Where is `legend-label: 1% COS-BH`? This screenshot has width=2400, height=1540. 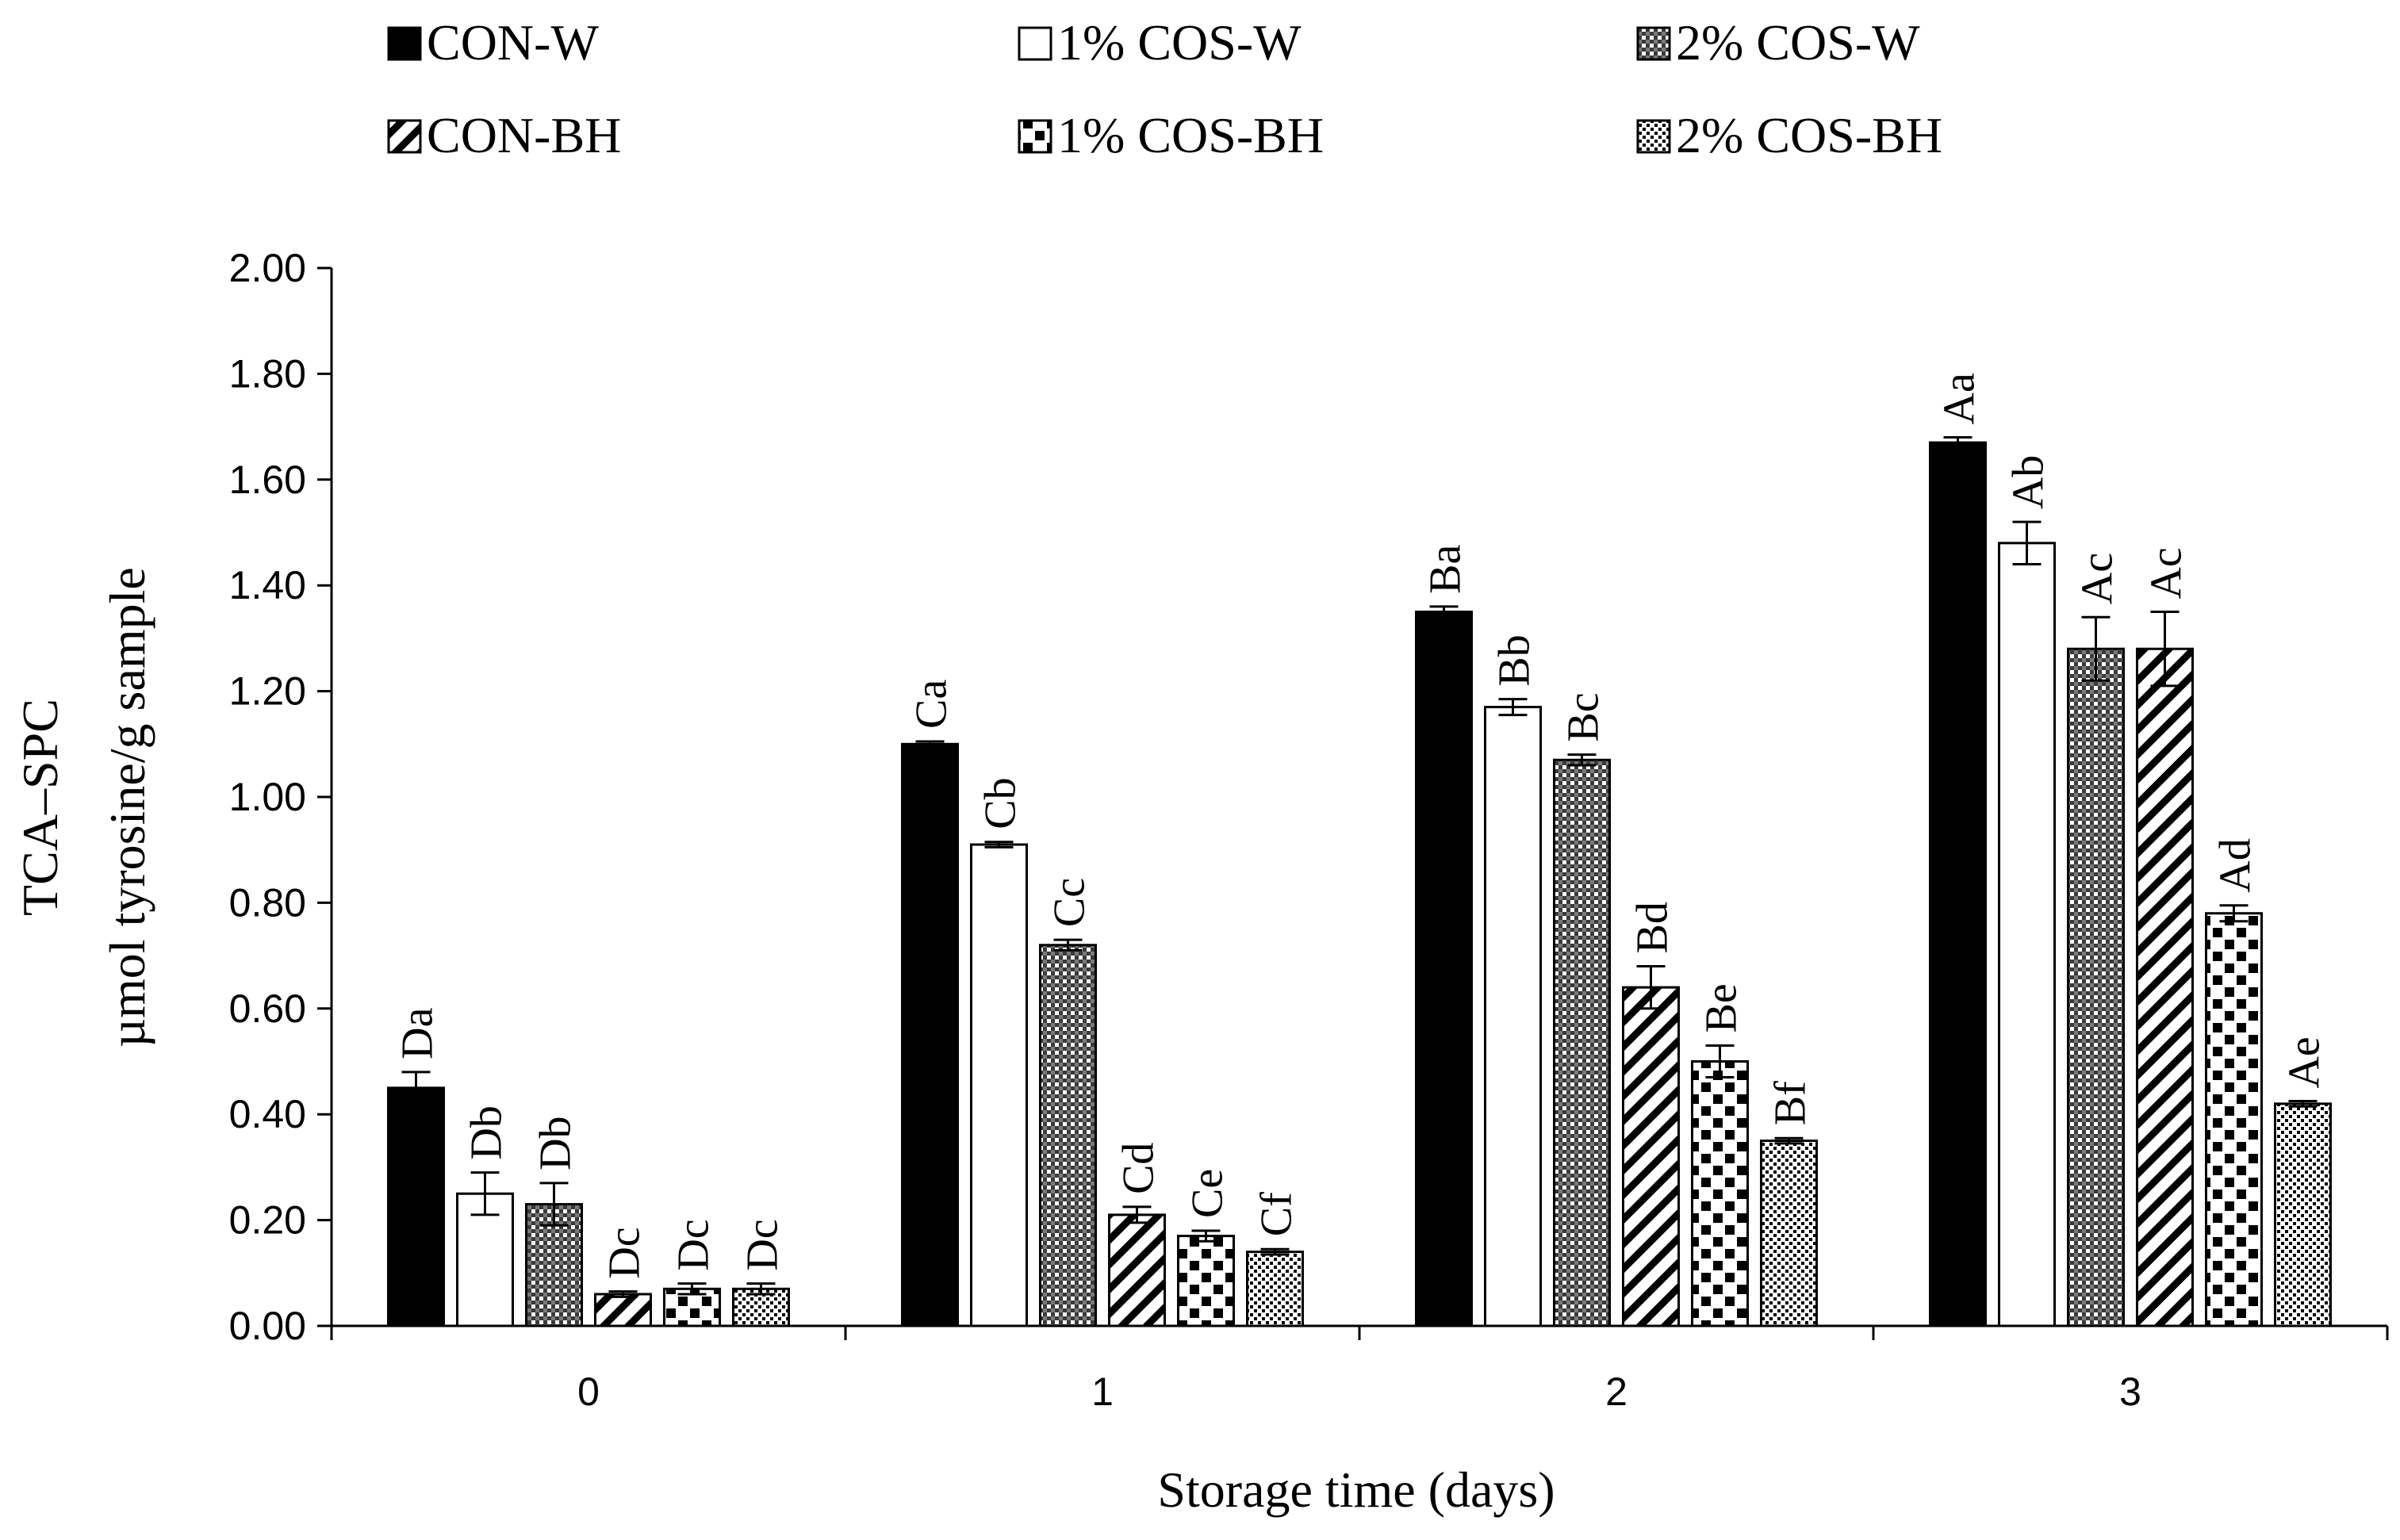
legend-label: 1% COS-BH is located at coordinates (1190, 135).